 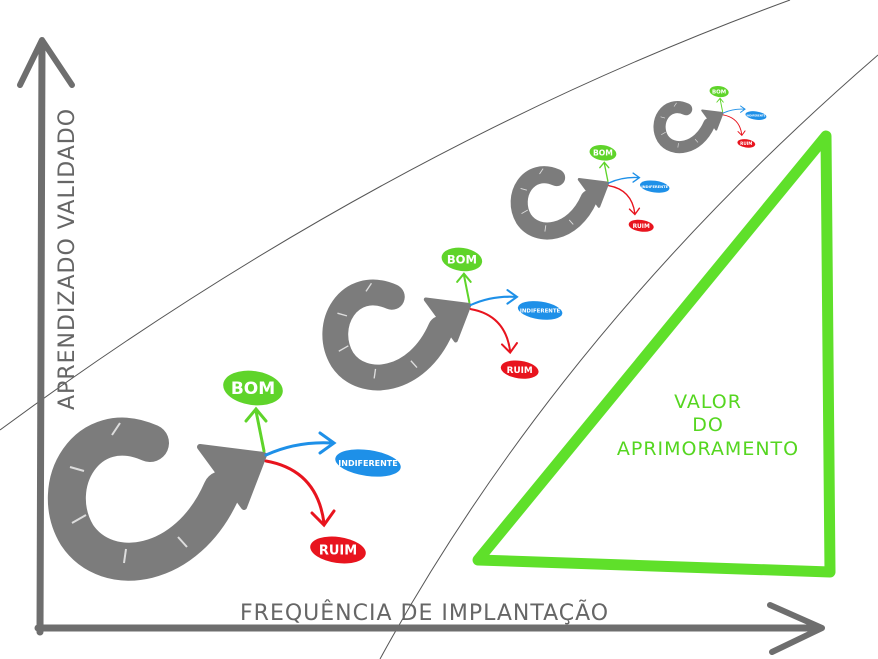 I want to click on x-axis, so click(x=429, y=628).